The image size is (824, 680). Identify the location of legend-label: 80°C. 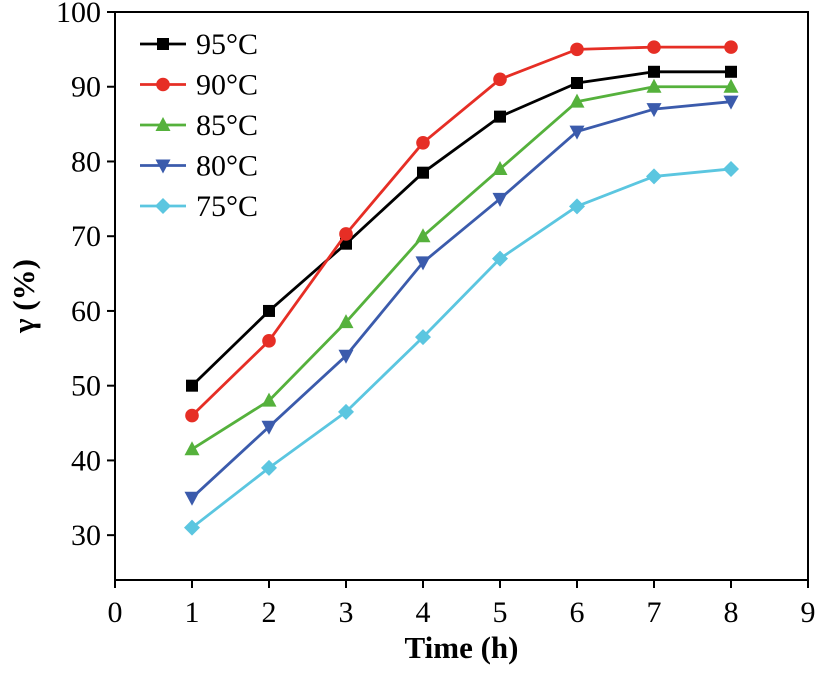
(227, 166).